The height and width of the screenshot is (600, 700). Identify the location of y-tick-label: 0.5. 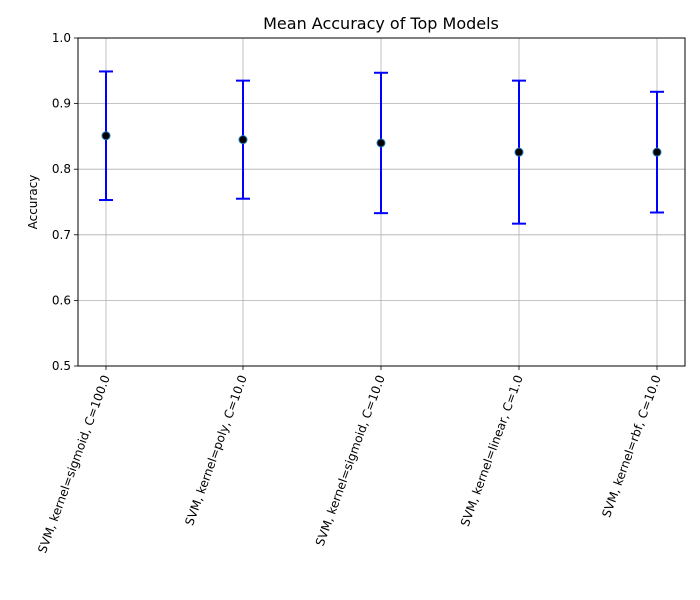
(61, 366).